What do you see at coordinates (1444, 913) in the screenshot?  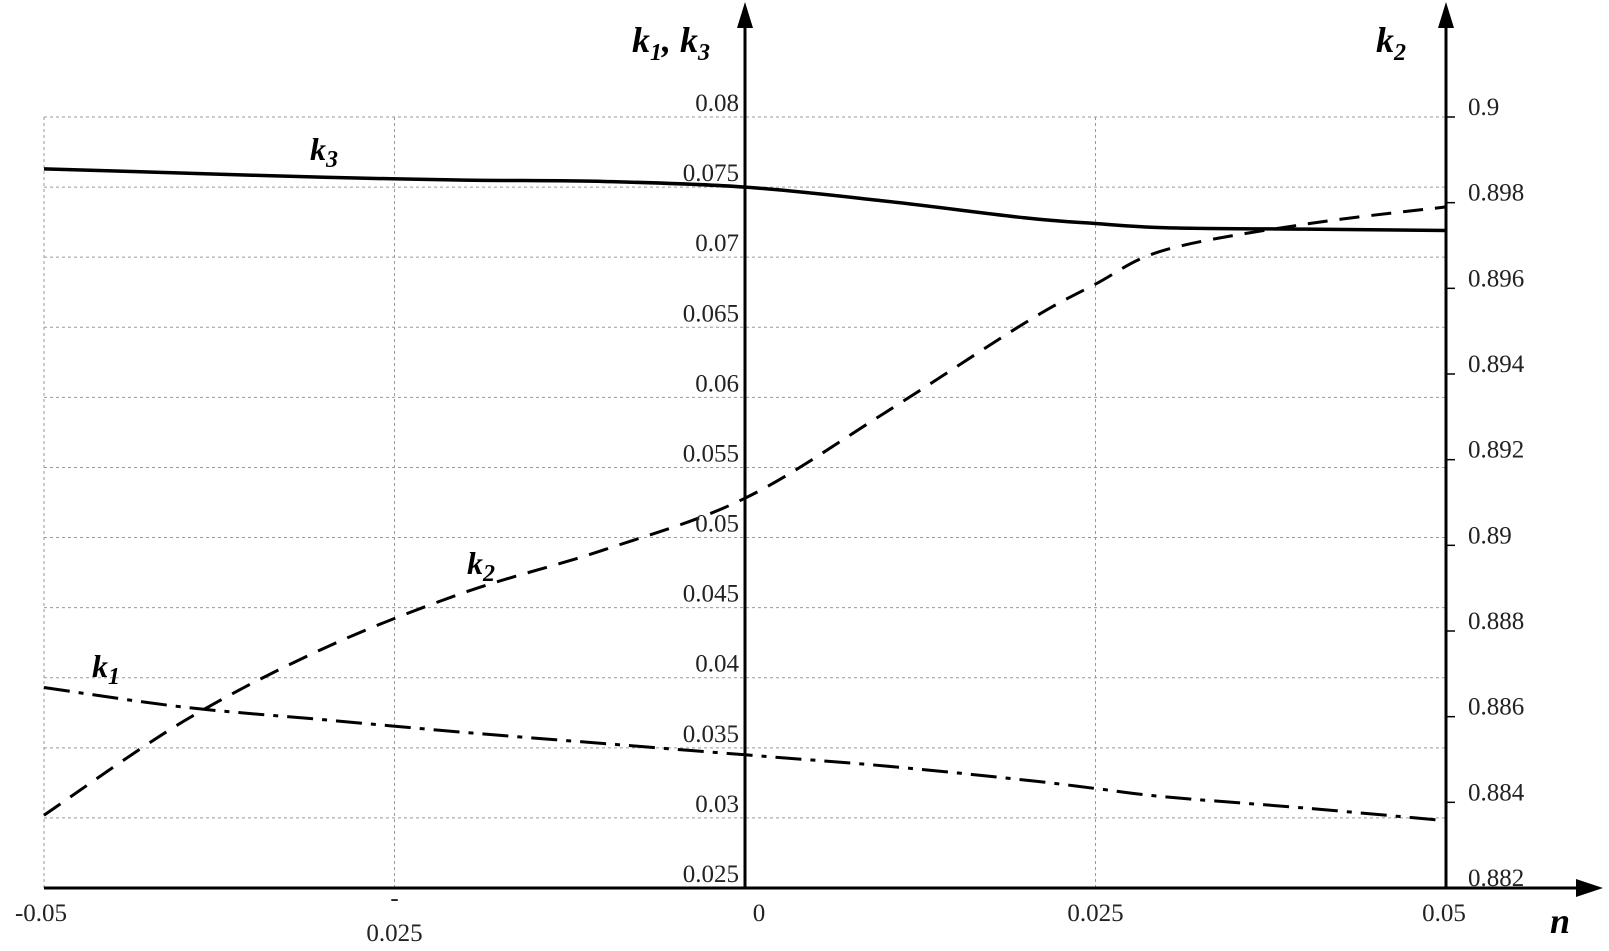 I see `x-tick-label: 0.05` at bounding box center [1444, 913].